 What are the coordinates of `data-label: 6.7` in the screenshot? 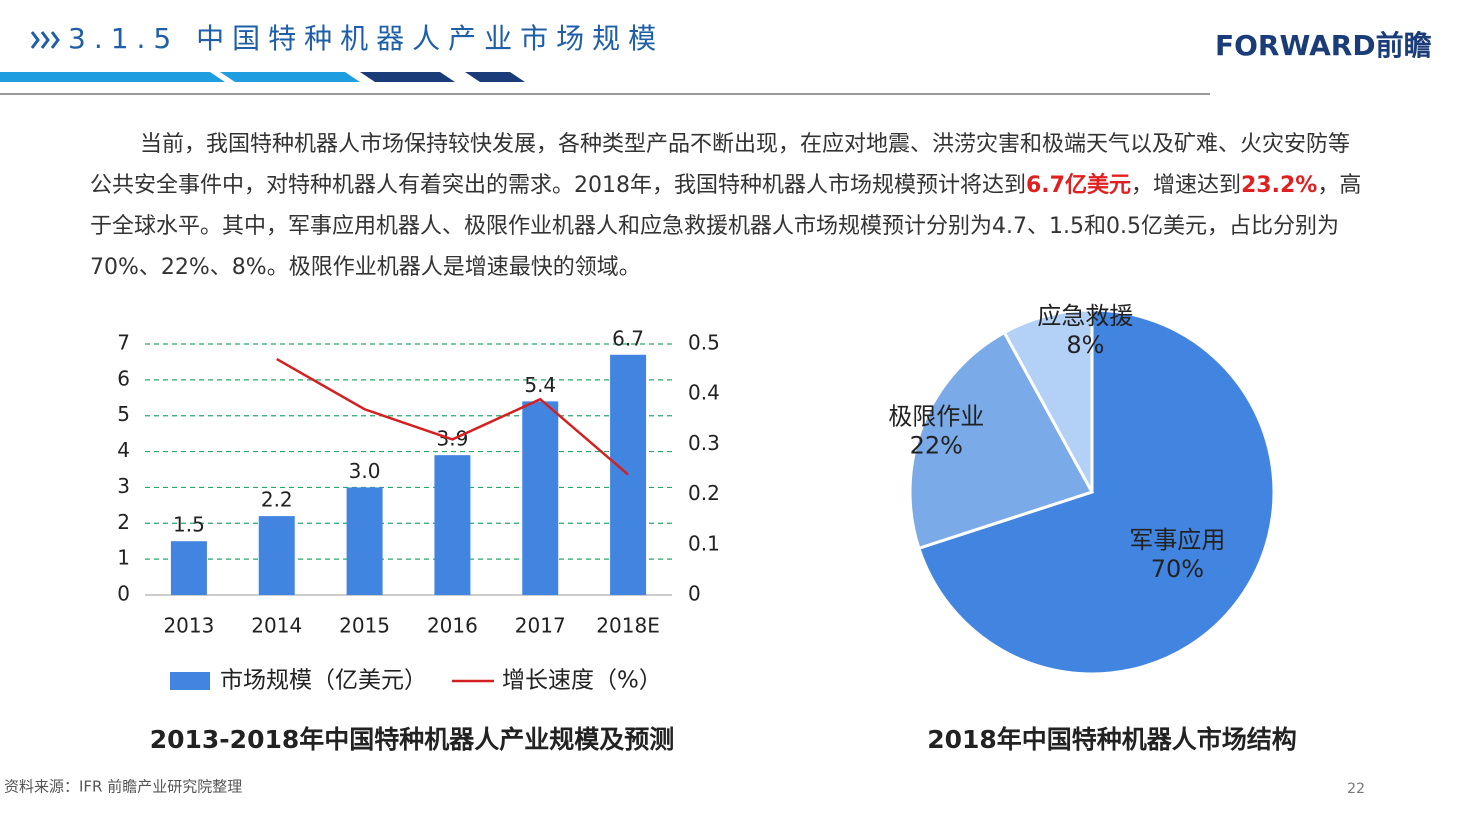 It's located at (628, 338).